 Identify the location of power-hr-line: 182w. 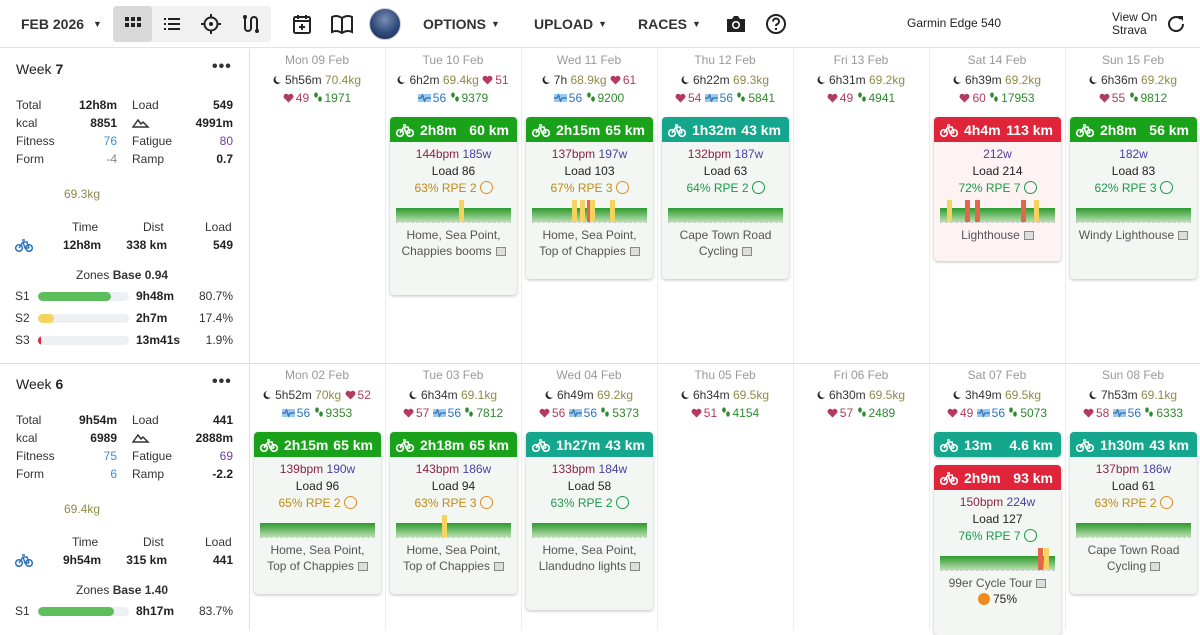
(1133, 154).